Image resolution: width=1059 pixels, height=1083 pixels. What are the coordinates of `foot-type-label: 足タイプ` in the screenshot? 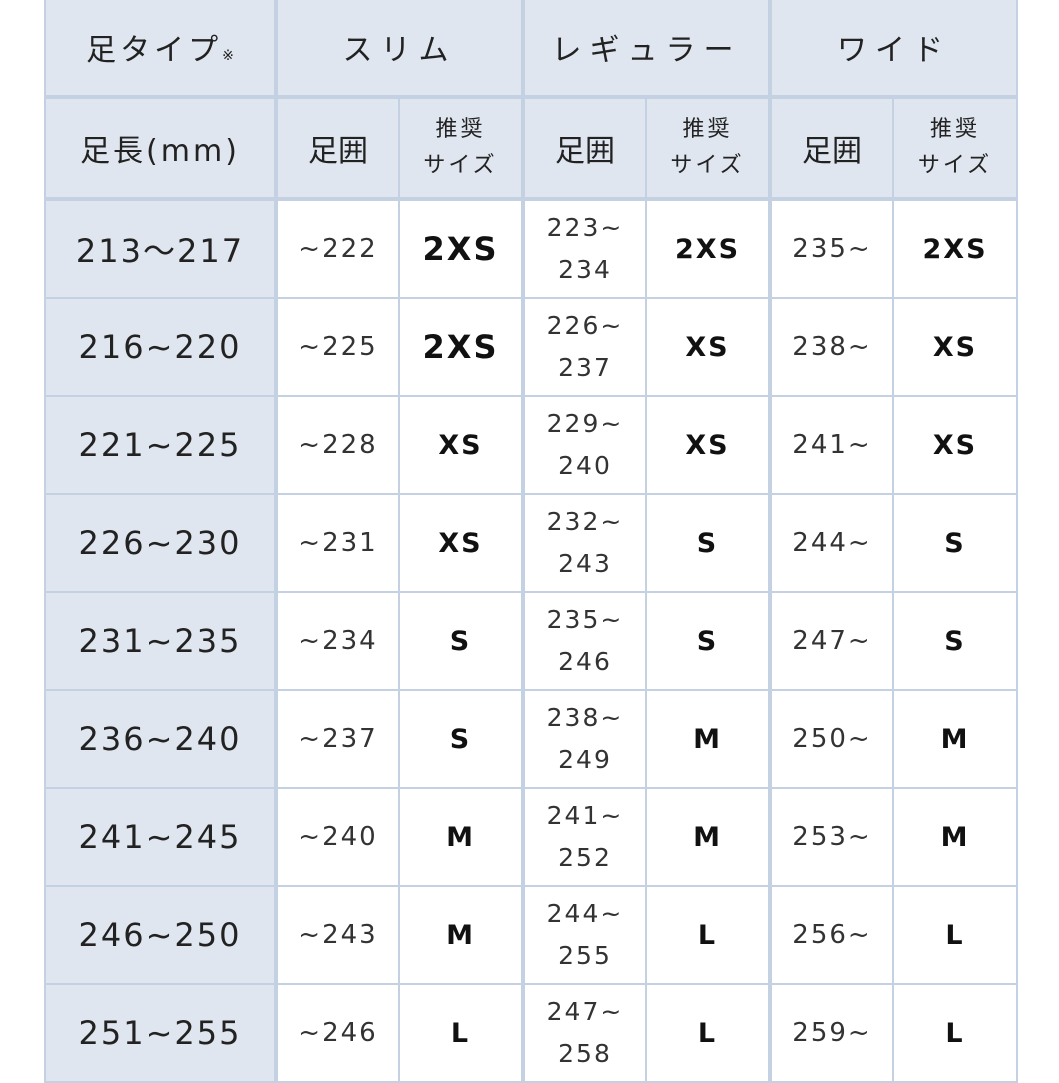 It's located at (154, 50).